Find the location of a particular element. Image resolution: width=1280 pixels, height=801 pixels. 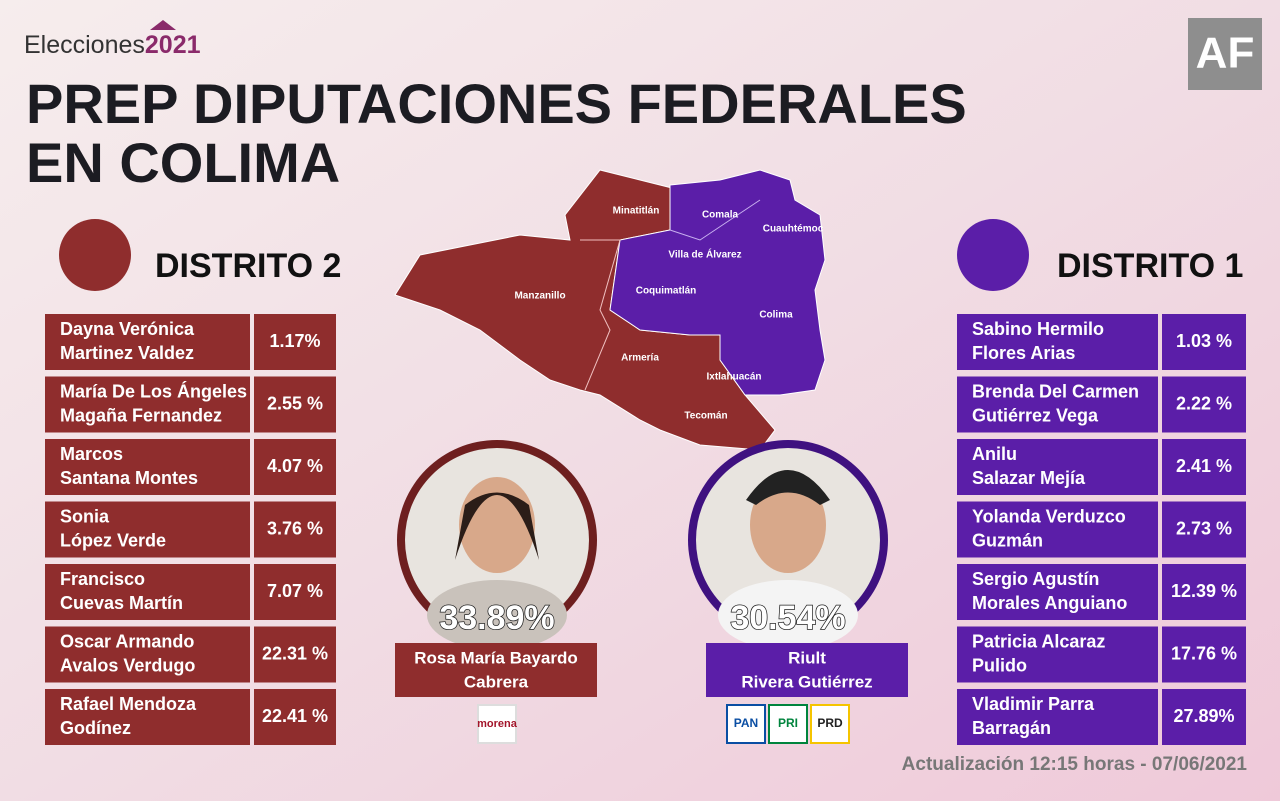

candidate-name: Marcos is located at coordinates (91, 454).